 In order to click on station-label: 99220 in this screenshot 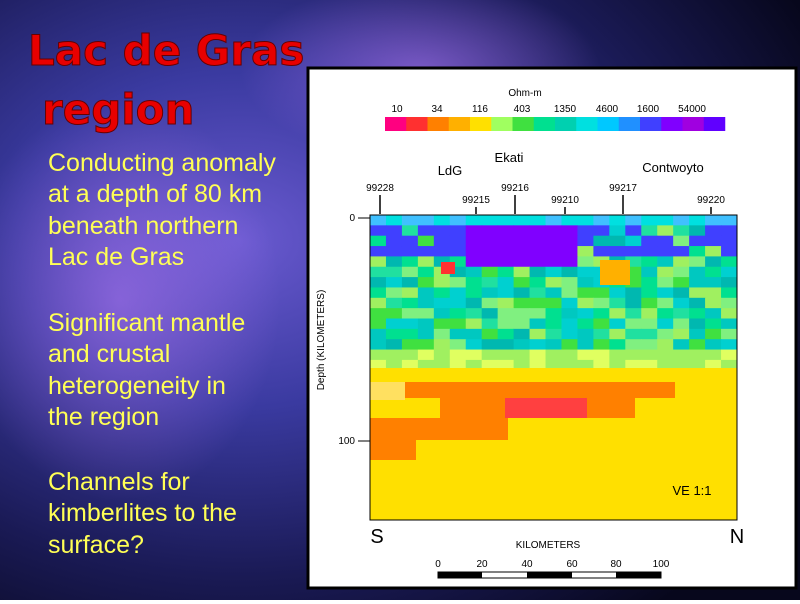, I will do `click(711, 200)`.